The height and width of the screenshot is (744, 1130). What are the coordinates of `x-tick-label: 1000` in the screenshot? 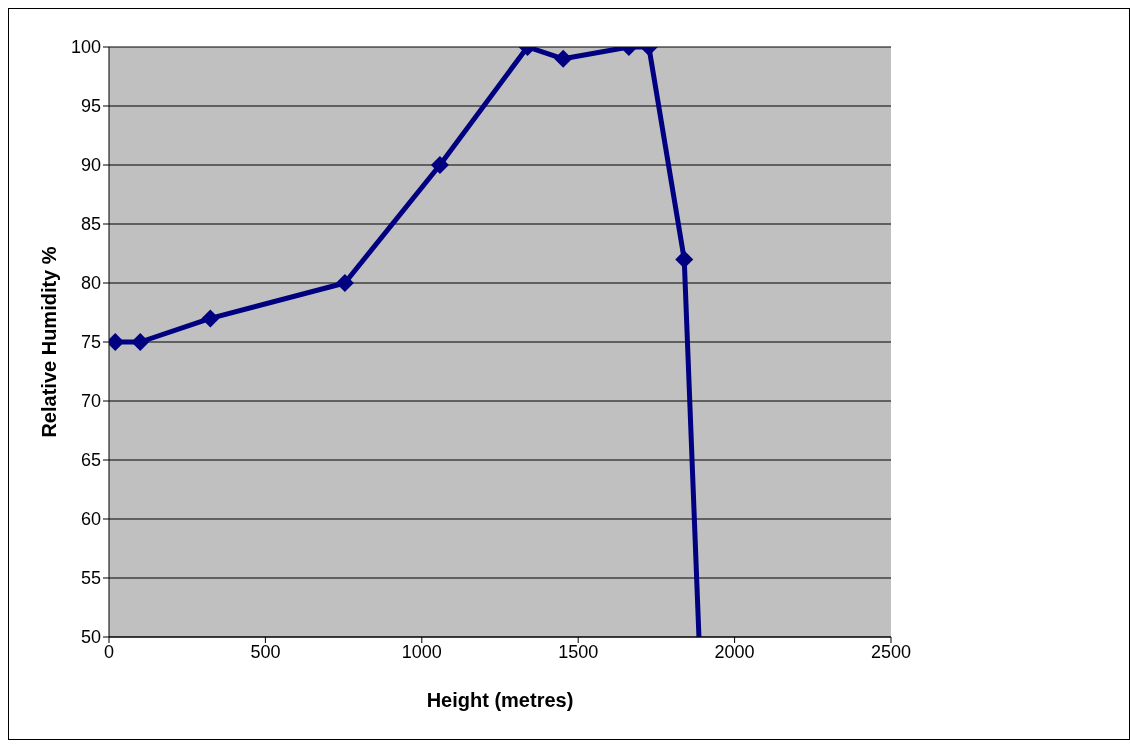 It's located at (421, 651).